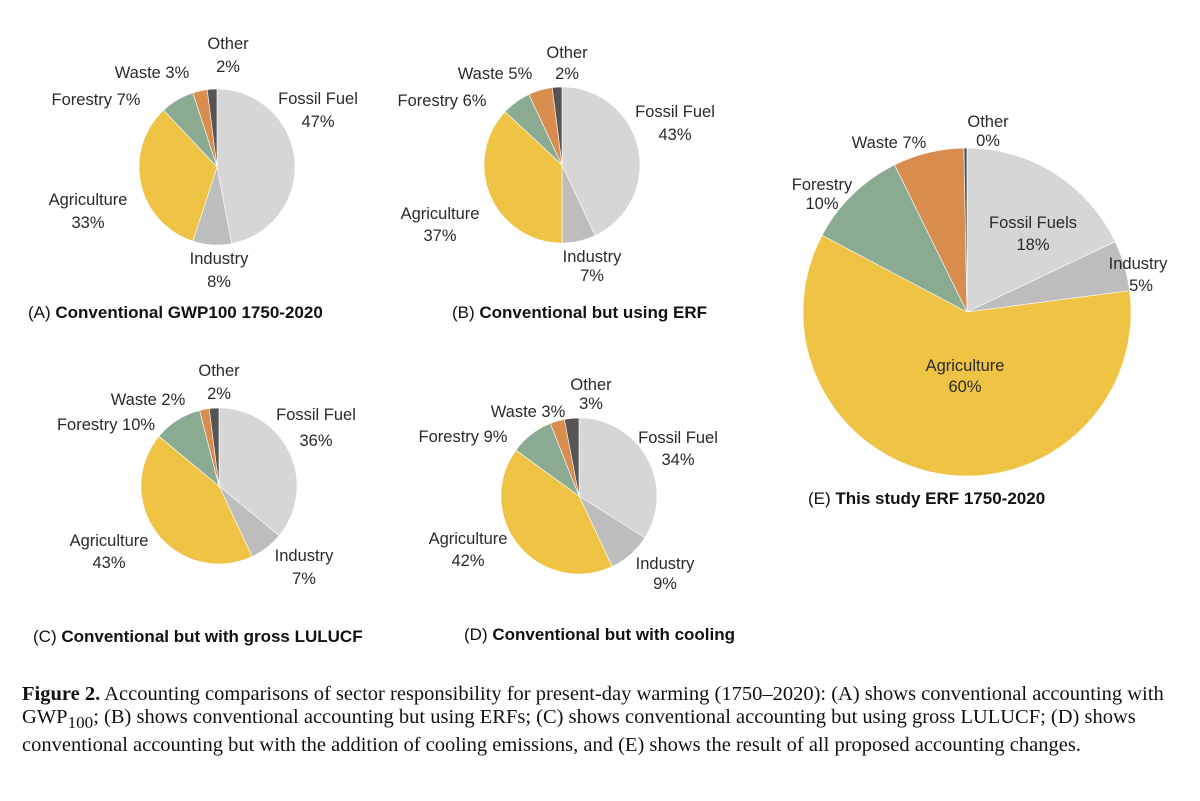  I want to click on label-industry-name-c: Industry, so click(304, 556).